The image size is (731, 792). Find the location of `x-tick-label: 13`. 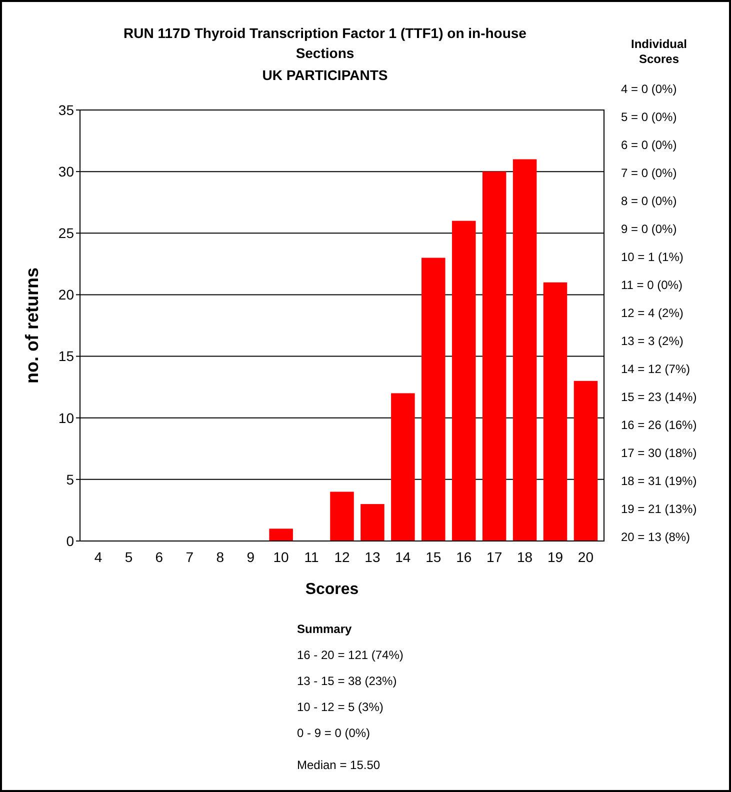

x-tick-label: 13 is located at coordinates (372, 557).